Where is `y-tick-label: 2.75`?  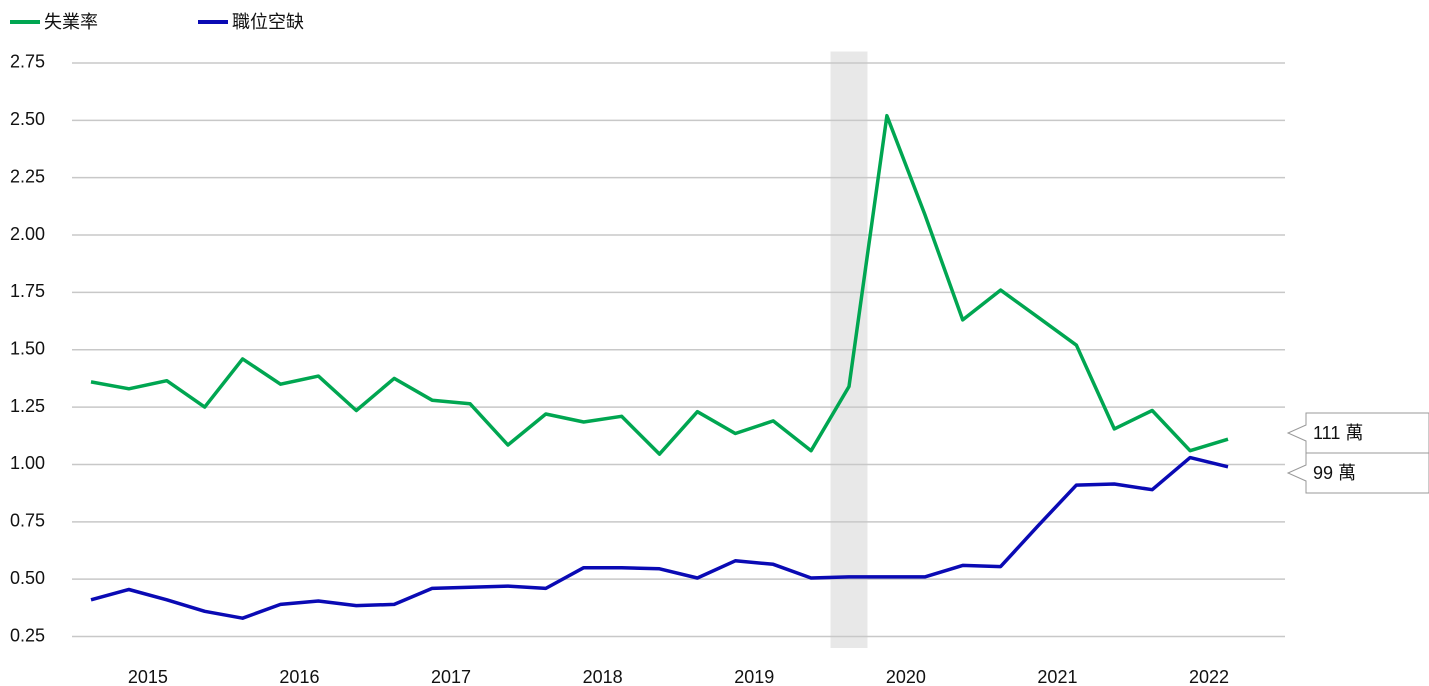 y-tick-label: 2.75 is located at coordinates (27, 62).